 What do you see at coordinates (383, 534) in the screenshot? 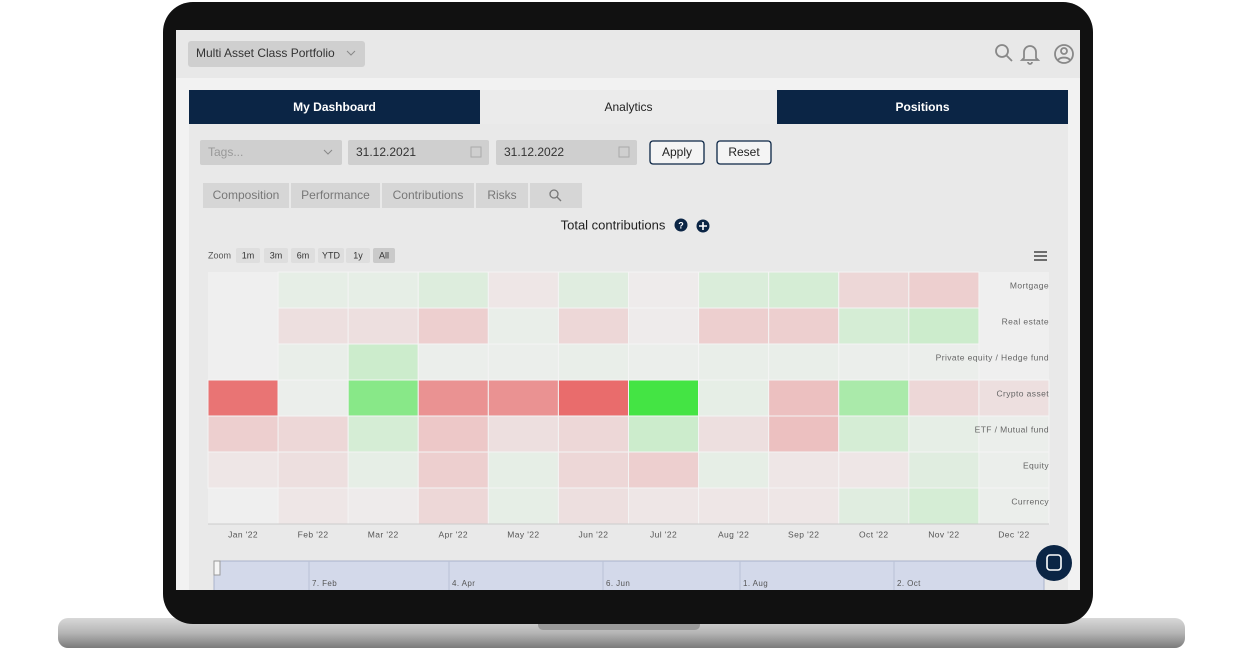
I see `x-tick-label: Mar '22` at bounding box center [383, 534].